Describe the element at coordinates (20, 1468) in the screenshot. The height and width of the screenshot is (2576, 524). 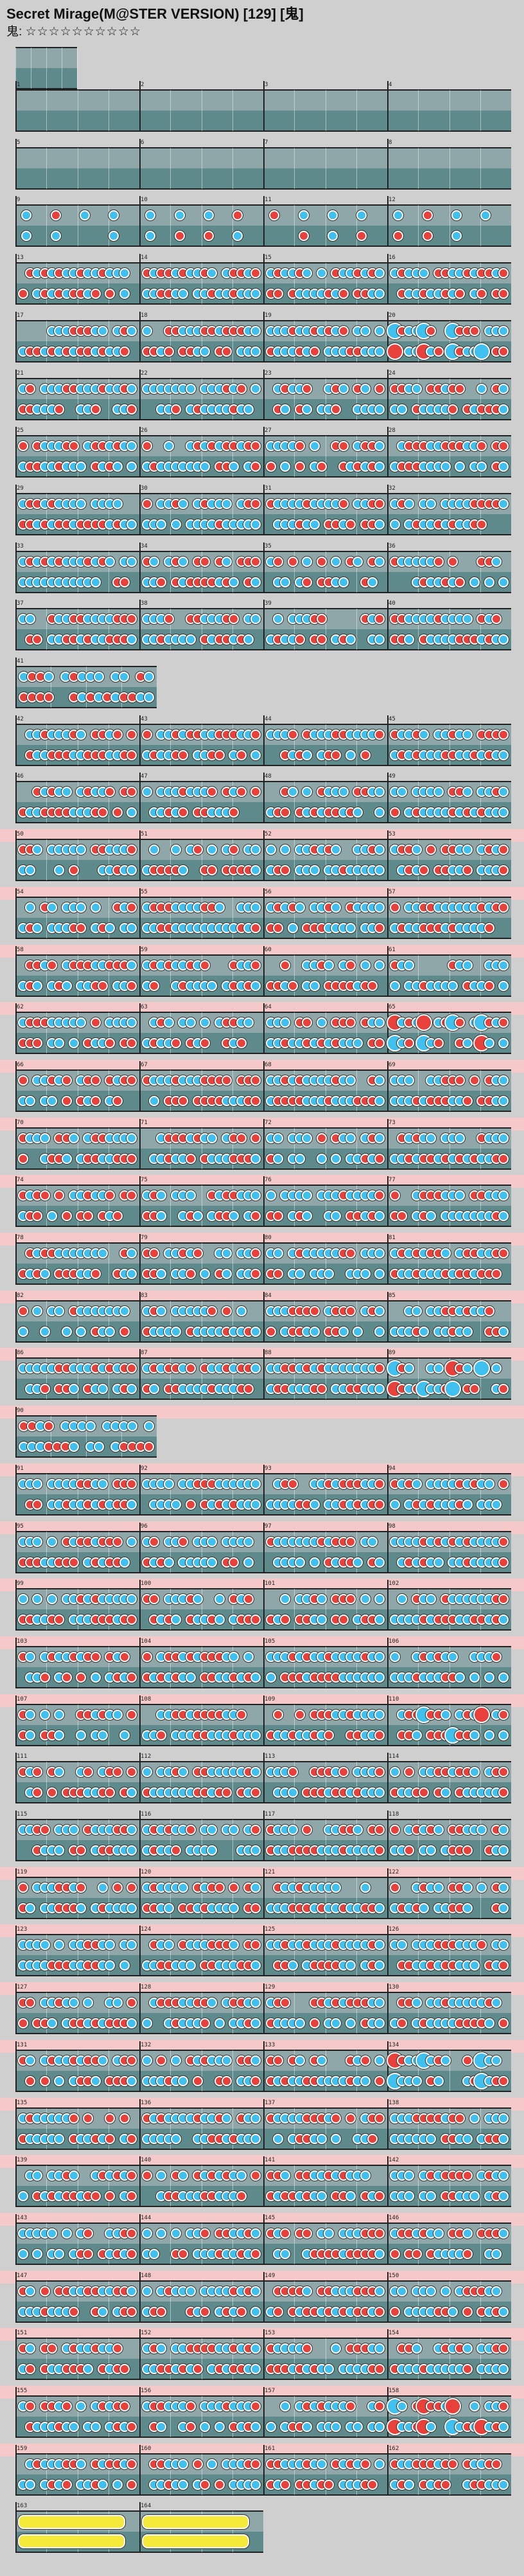
I see `measure-number: 91` at that location.